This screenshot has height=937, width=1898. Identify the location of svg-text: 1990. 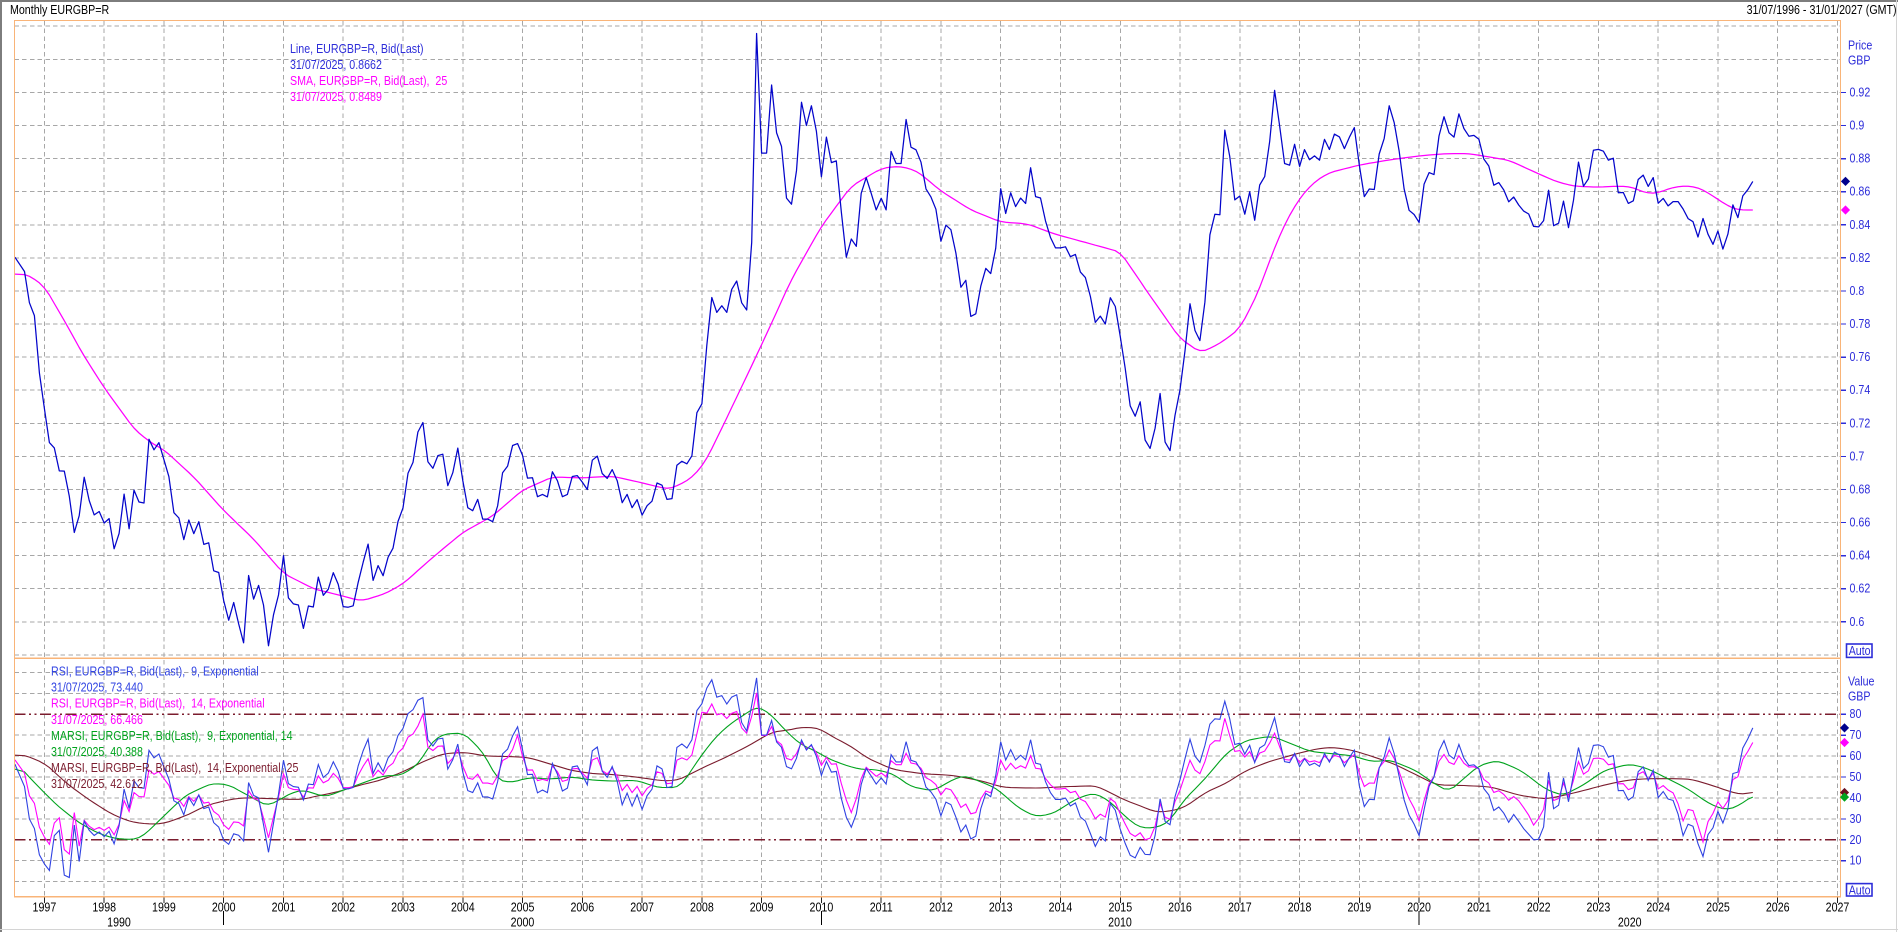
(119, 922).